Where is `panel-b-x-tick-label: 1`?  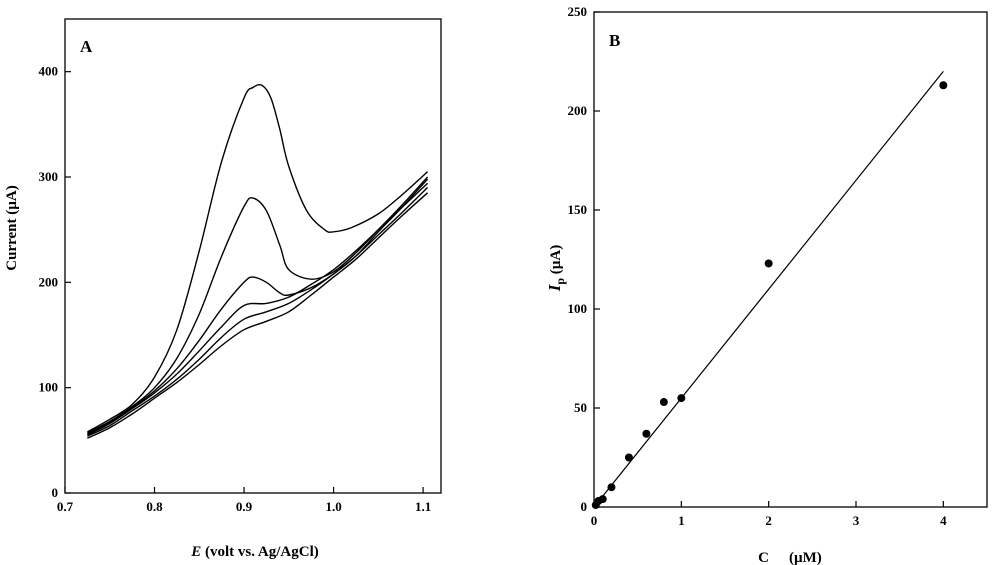 panel-b-x-tick-label: 1 is located at coordinates (681, 520).